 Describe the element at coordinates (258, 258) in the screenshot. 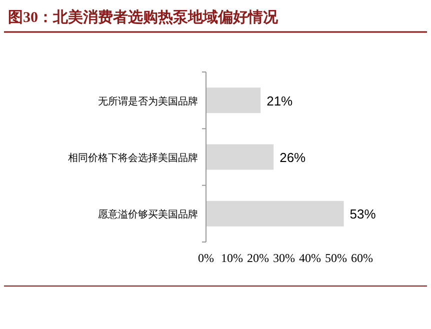

I see `x-tick-label: 20%` at that location.